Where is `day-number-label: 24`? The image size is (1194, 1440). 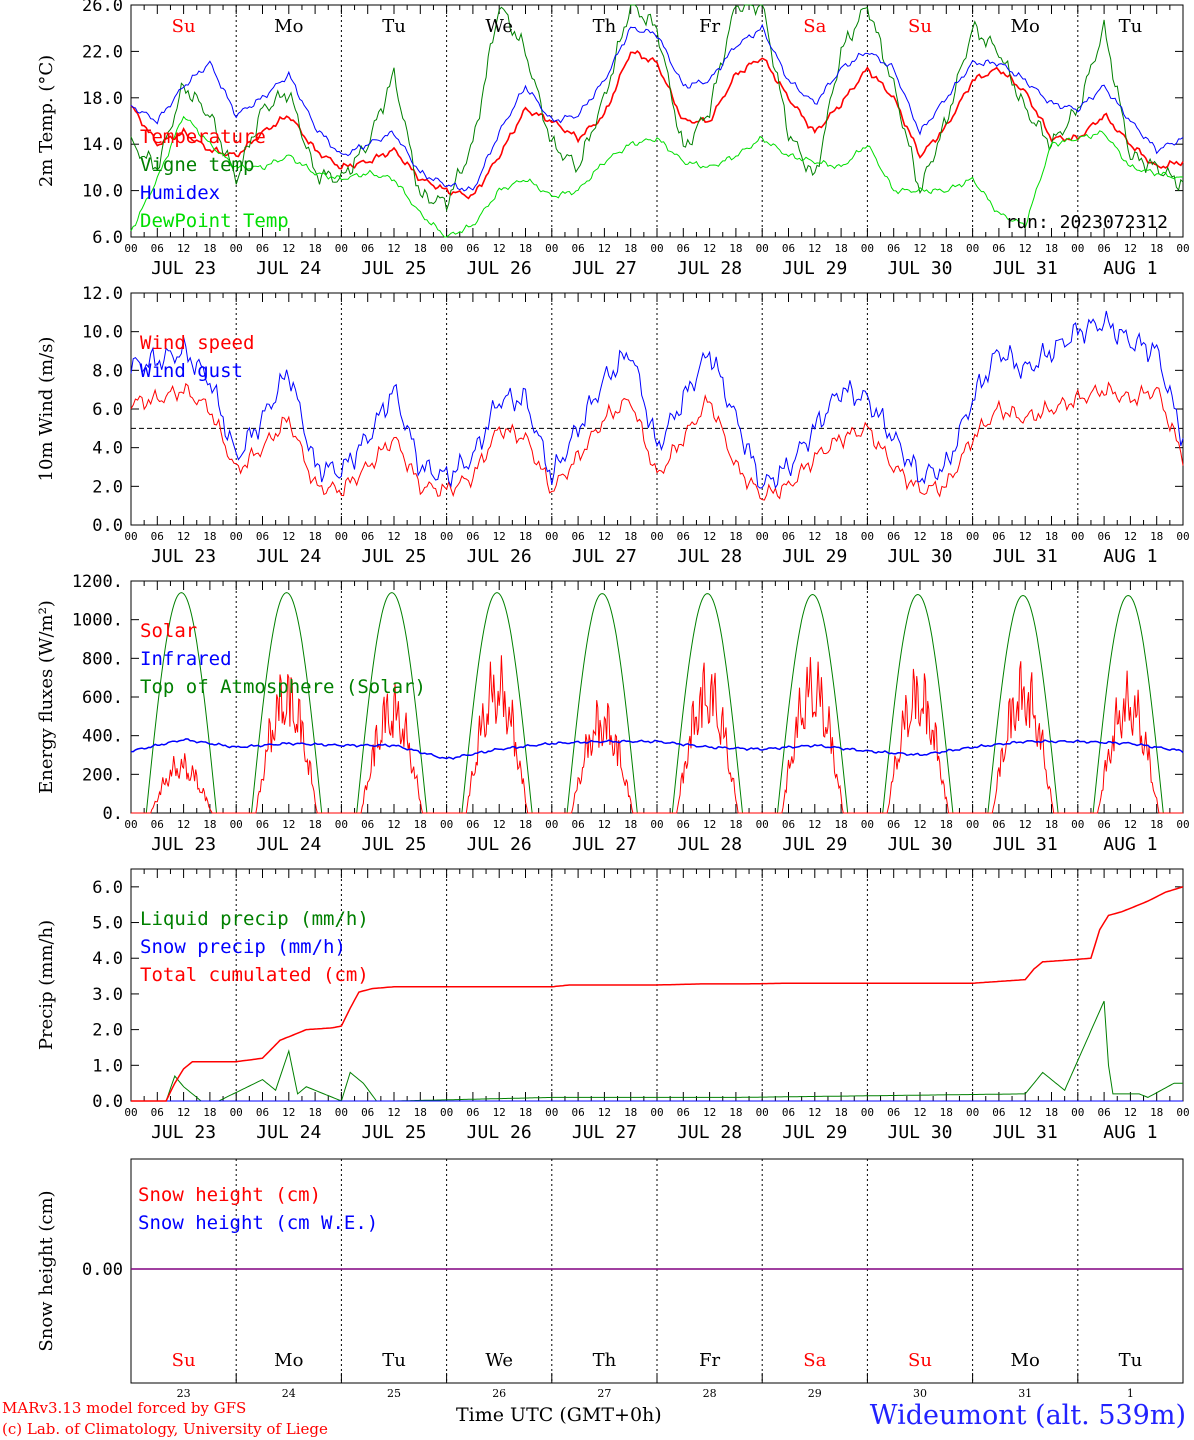 day-number-label: 24 is located at coordinates (289, 1393).